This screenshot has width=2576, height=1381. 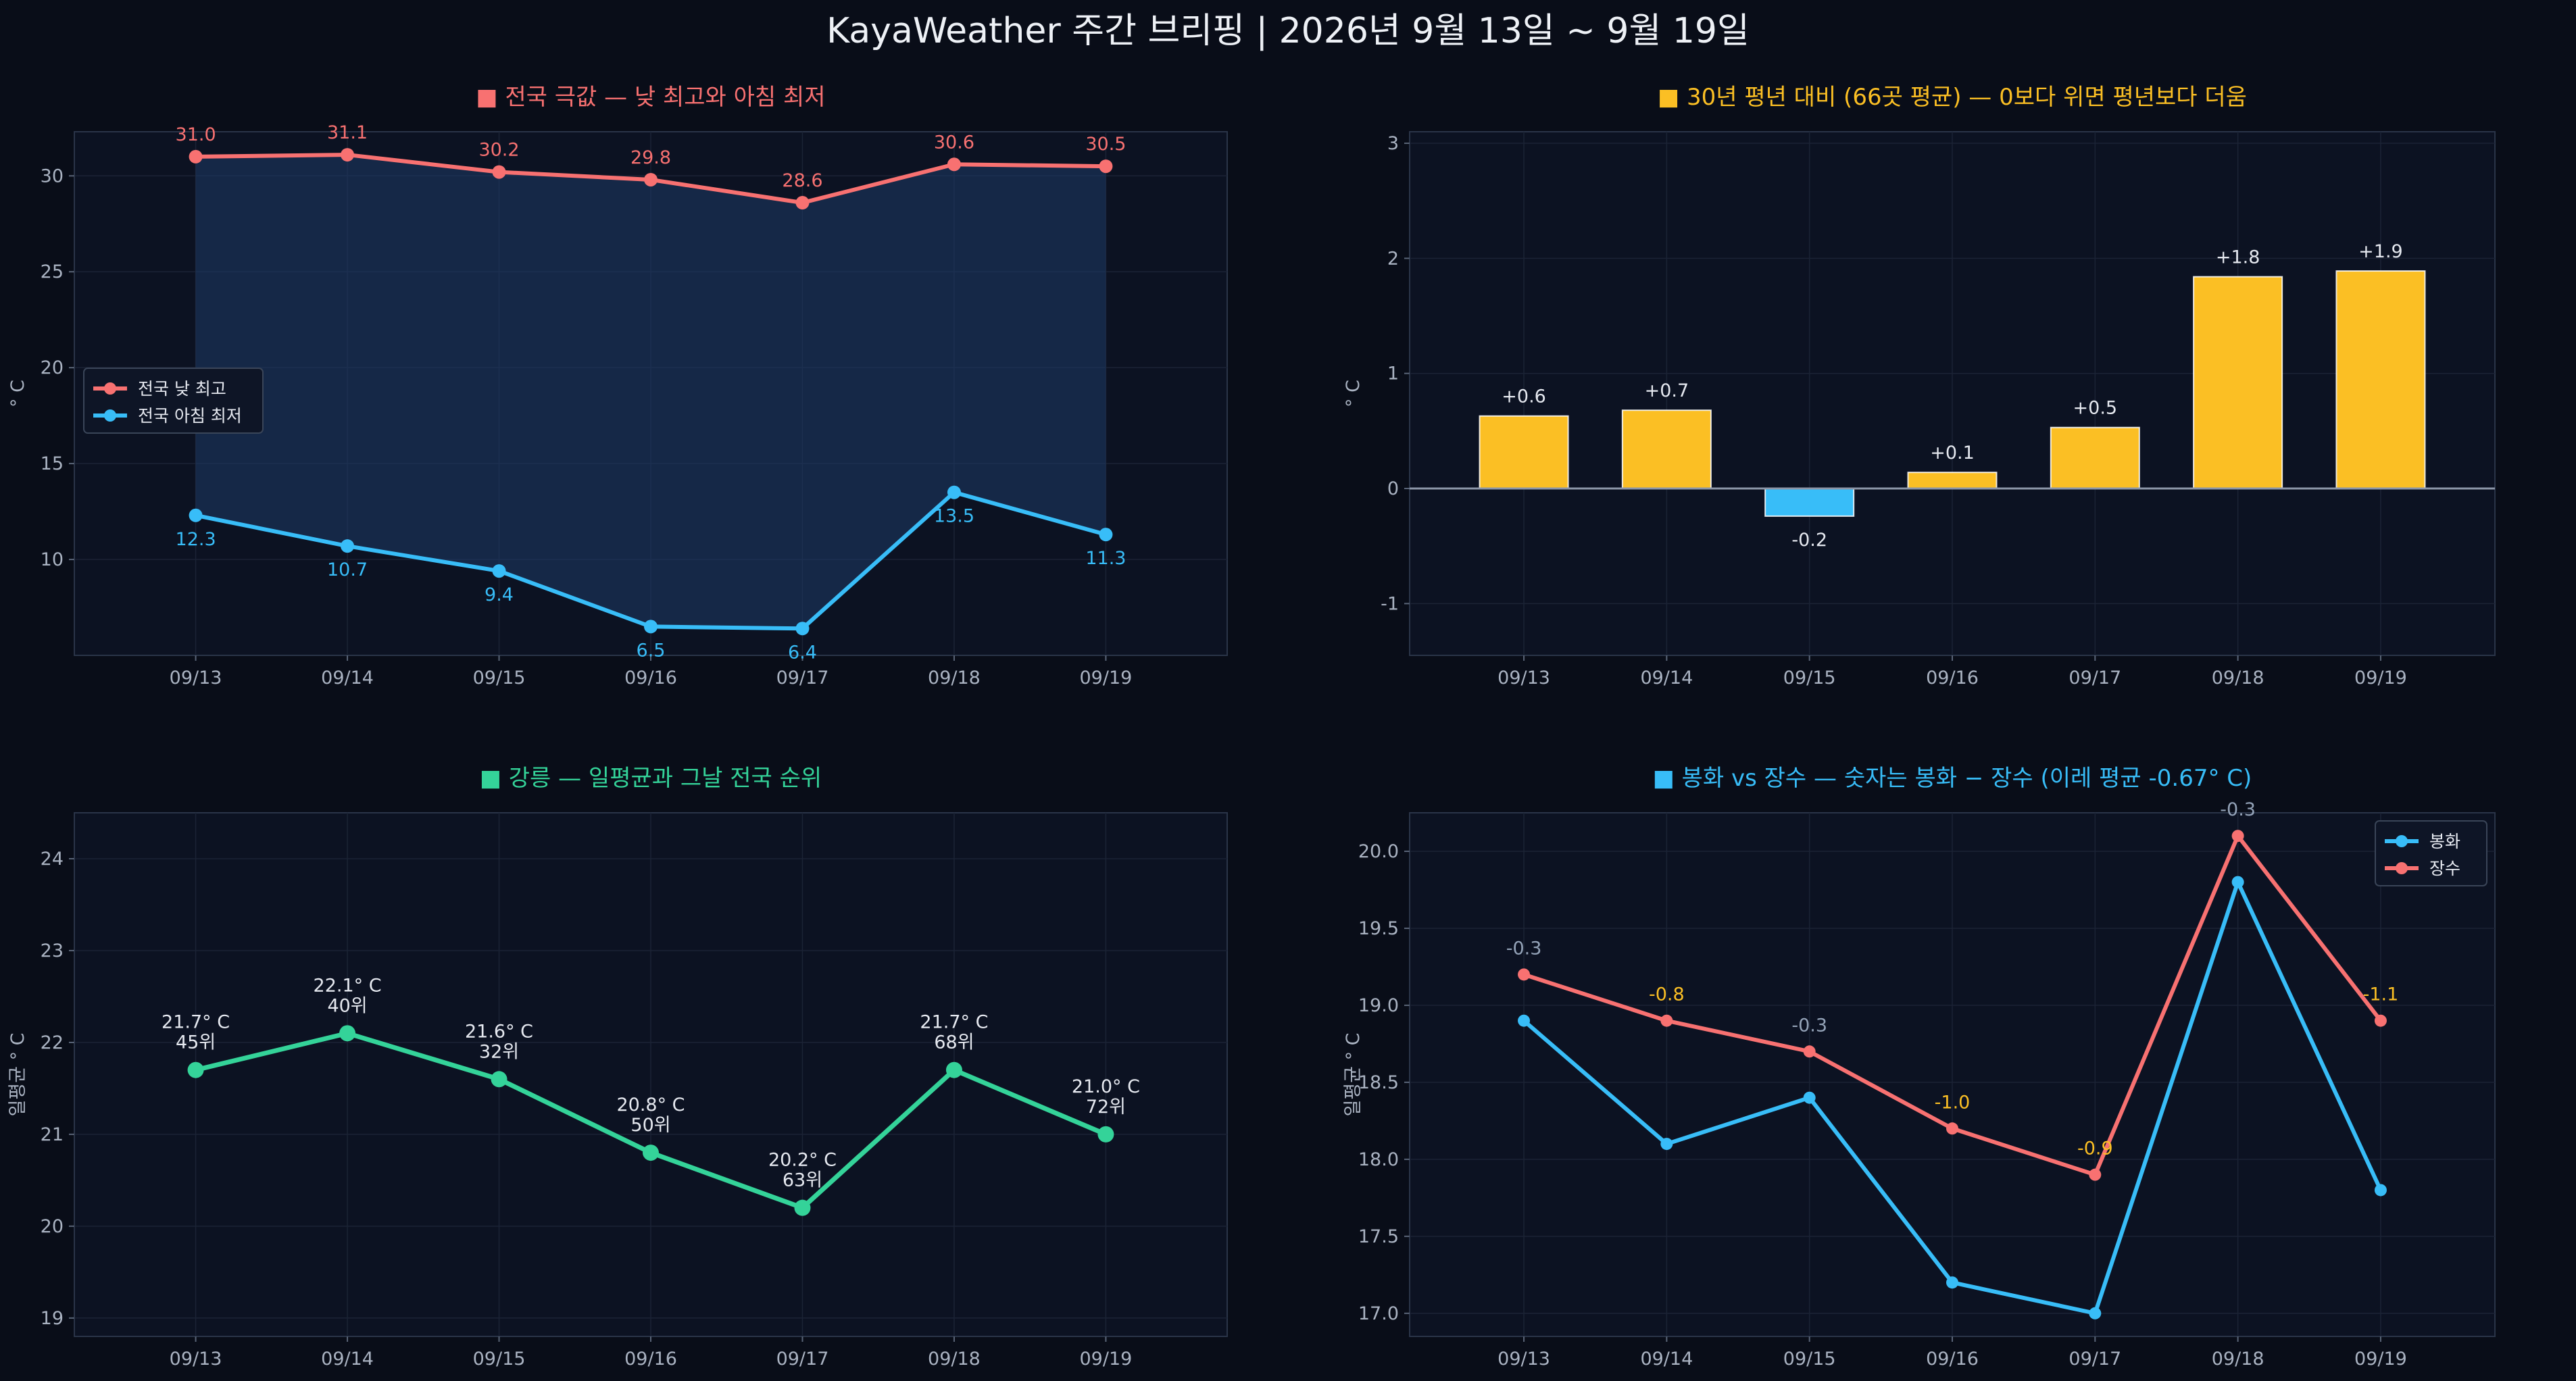 What do you see at coordinates (174, 401) in the screenshot?
I see `legend-box` at bounding box center [174, 401].